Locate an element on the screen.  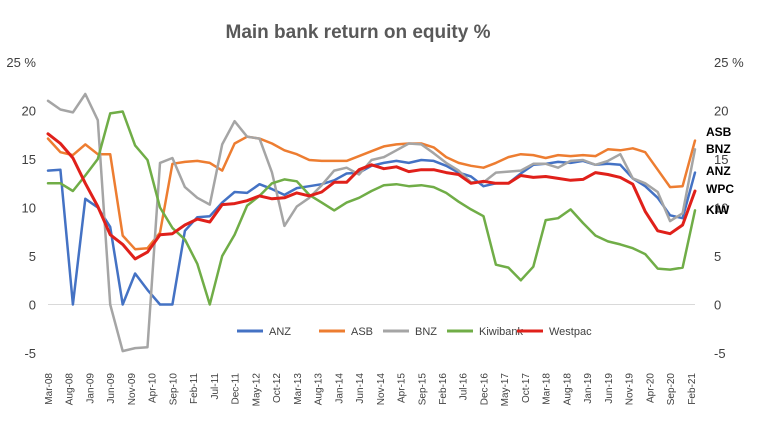
x-tick-label: Jun-19 is located at coordinates (609, 388).